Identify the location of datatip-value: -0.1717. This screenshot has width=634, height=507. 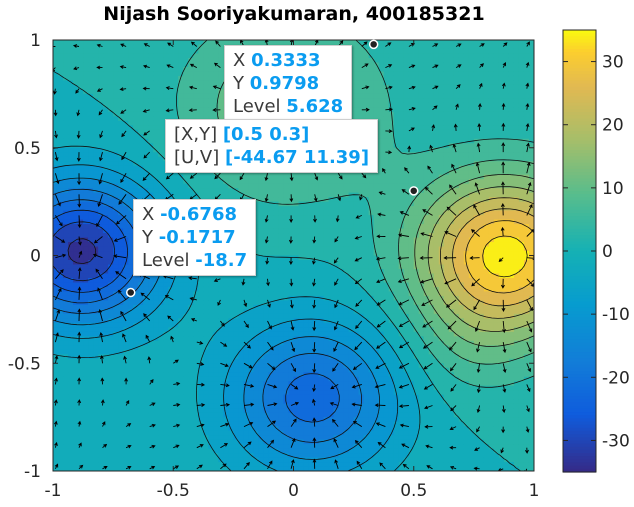
(197, 237).